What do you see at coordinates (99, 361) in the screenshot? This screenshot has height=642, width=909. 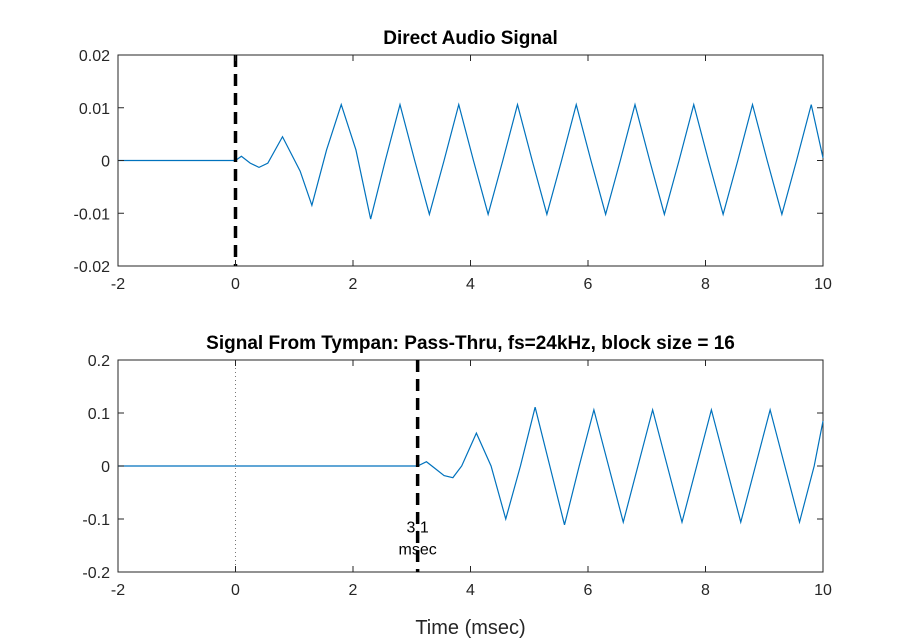 I see `y-tick-label: 0.2` at bounding box center [99, 361].